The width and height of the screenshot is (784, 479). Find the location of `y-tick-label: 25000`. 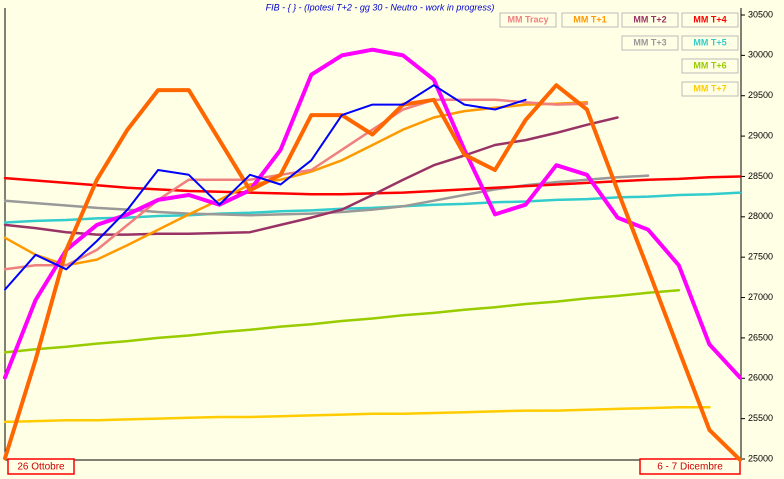

y-tick-label: 25000 is located at coordinates (760, 458).